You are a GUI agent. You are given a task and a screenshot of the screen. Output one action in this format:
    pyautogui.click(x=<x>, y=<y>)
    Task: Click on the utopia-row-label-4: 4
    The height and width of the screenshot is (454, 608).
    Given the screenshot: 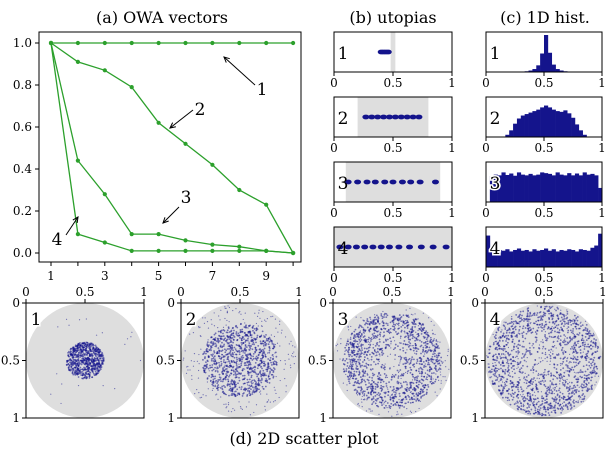 What is the action you would take?
    pyautogui.click(x=343, y=249)
    